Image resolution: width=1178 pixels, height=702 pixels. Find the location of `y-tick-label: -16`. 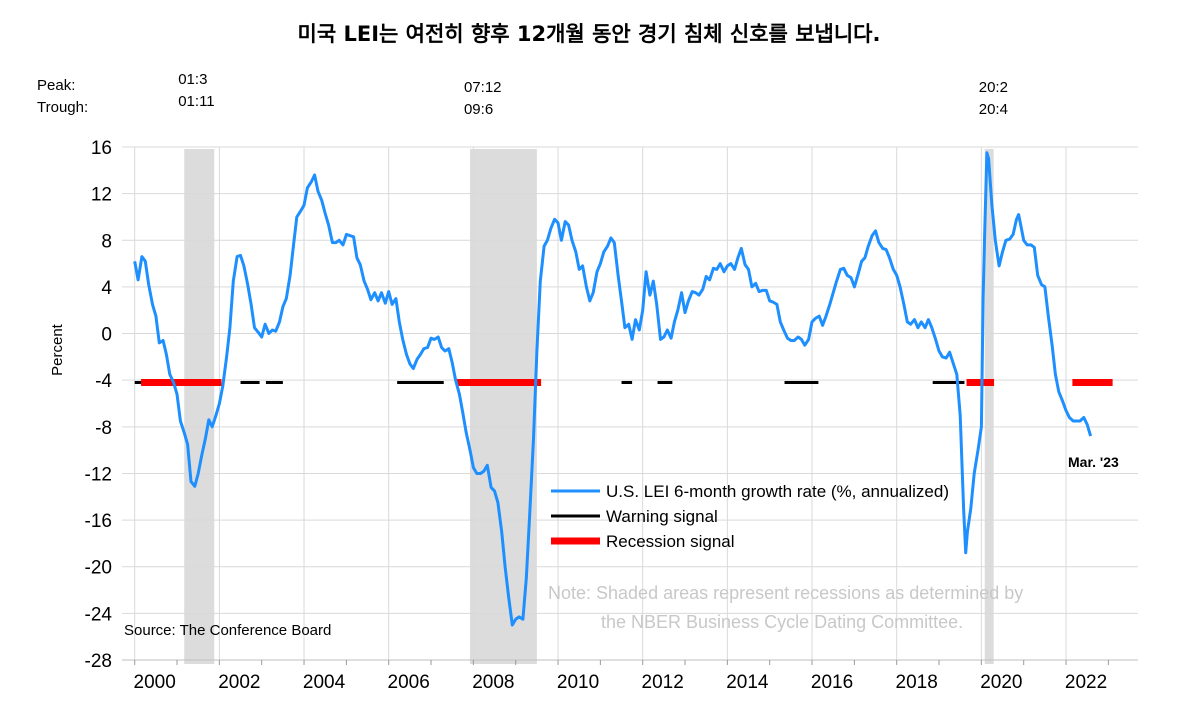

y-tick-label: -16 is located at coordinates (98, 521).